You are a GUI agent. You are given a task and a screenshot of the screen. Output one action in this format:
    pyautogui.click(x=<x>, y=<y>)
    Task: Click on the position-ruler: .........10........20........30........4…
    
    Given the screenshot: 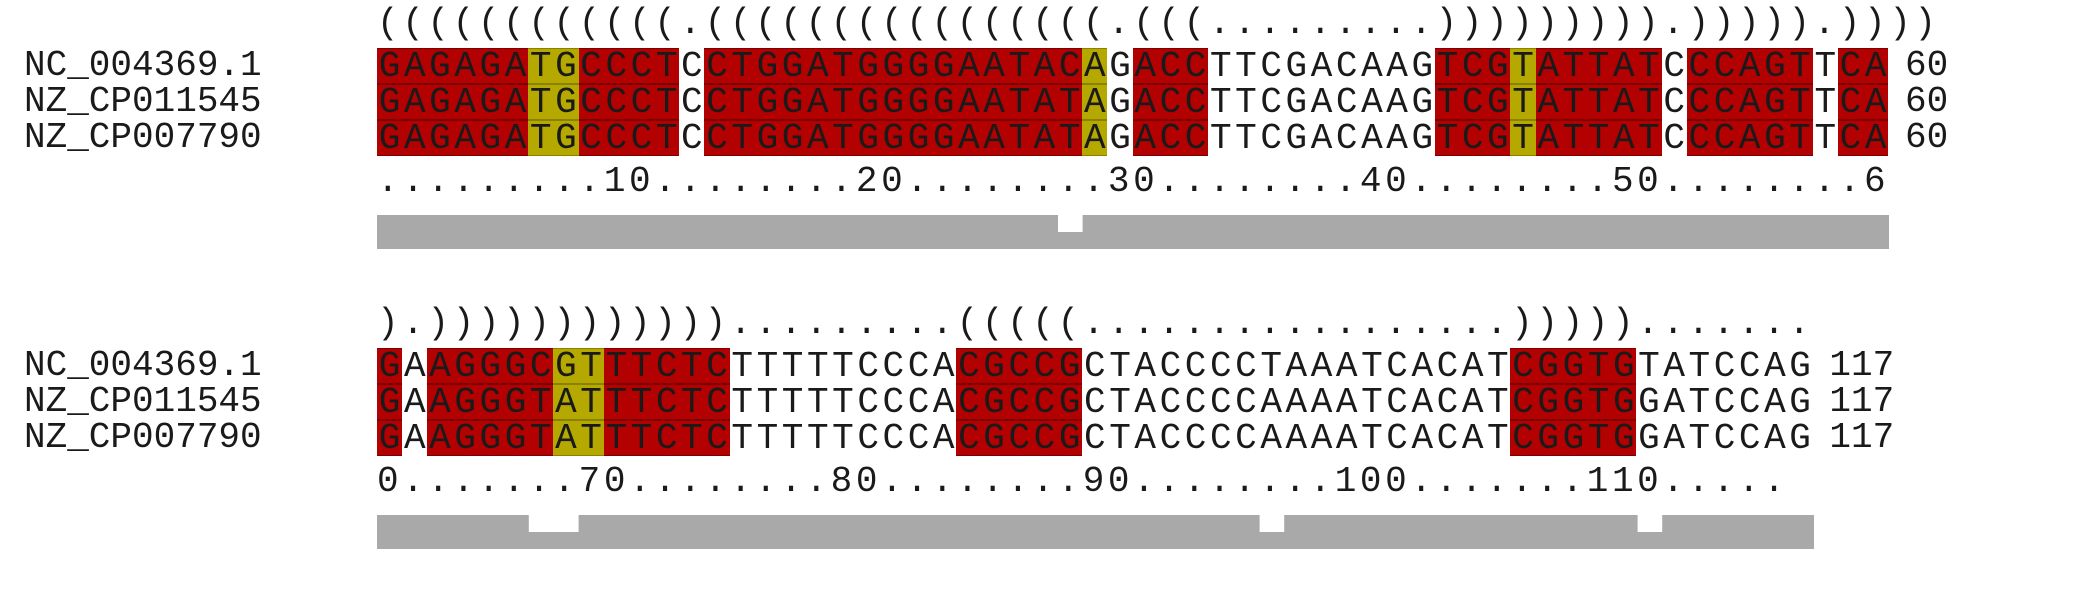 What is the action you would take?
    pyautogui.click(x=1133, y=181)
    